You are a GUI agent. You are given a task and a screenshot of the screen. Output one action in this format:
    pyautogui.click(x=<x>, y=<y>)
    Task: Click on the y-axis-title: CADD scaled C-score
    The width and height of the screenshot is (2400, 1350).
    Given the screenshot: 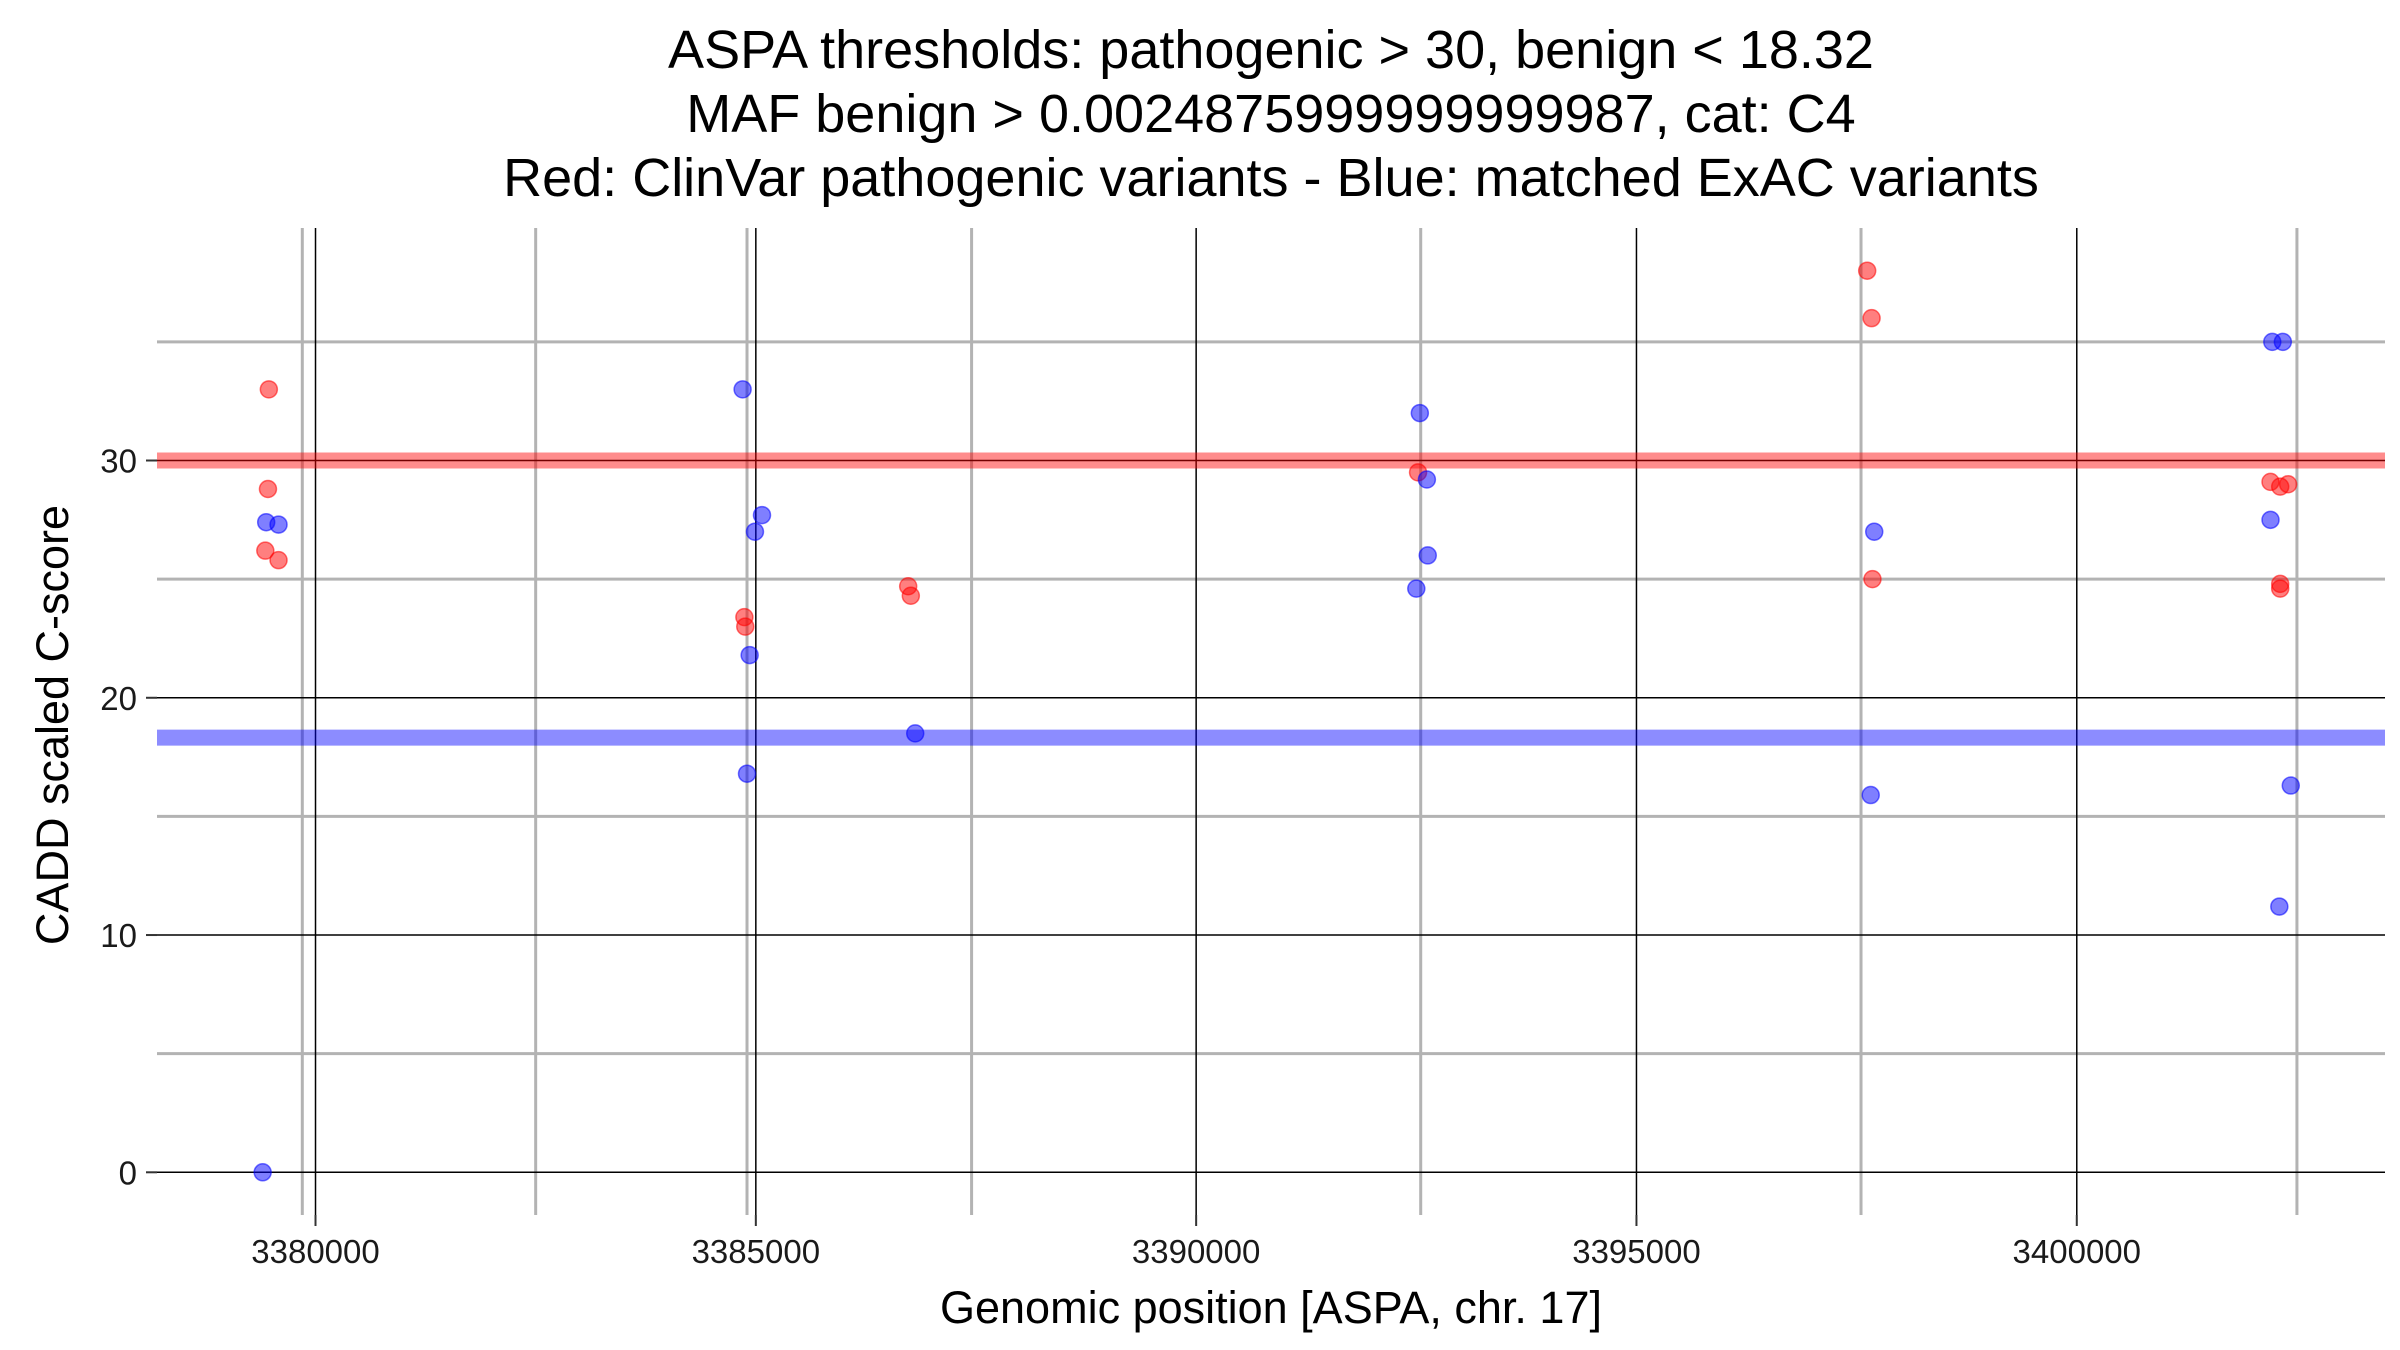 What is the action you would take?
    pyautogui.click(x=52, y=725)
    